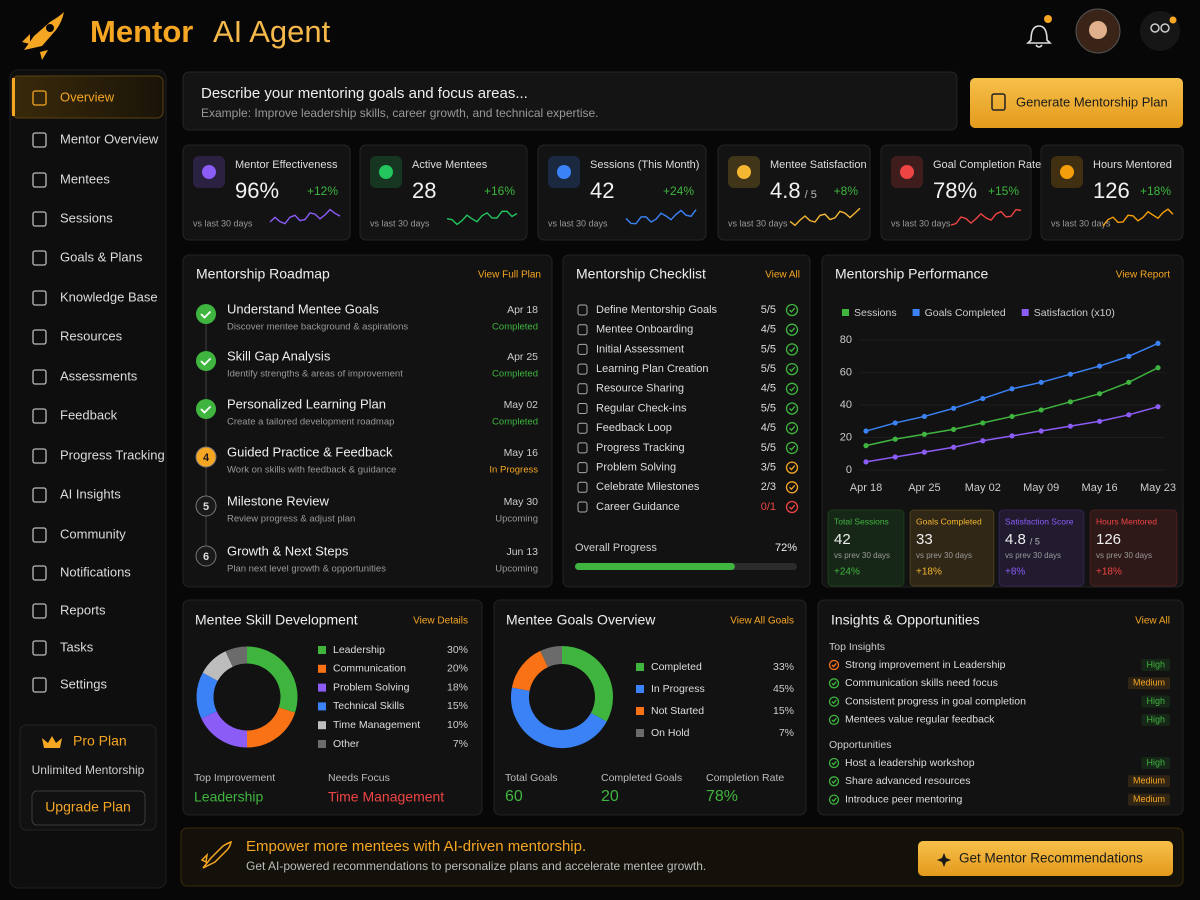 This screenshot has width=1200, height=900. Describe the element at coordinates (306, 403) in the screenshot. I see `step-title: Personalized Learning Plan` at that location.